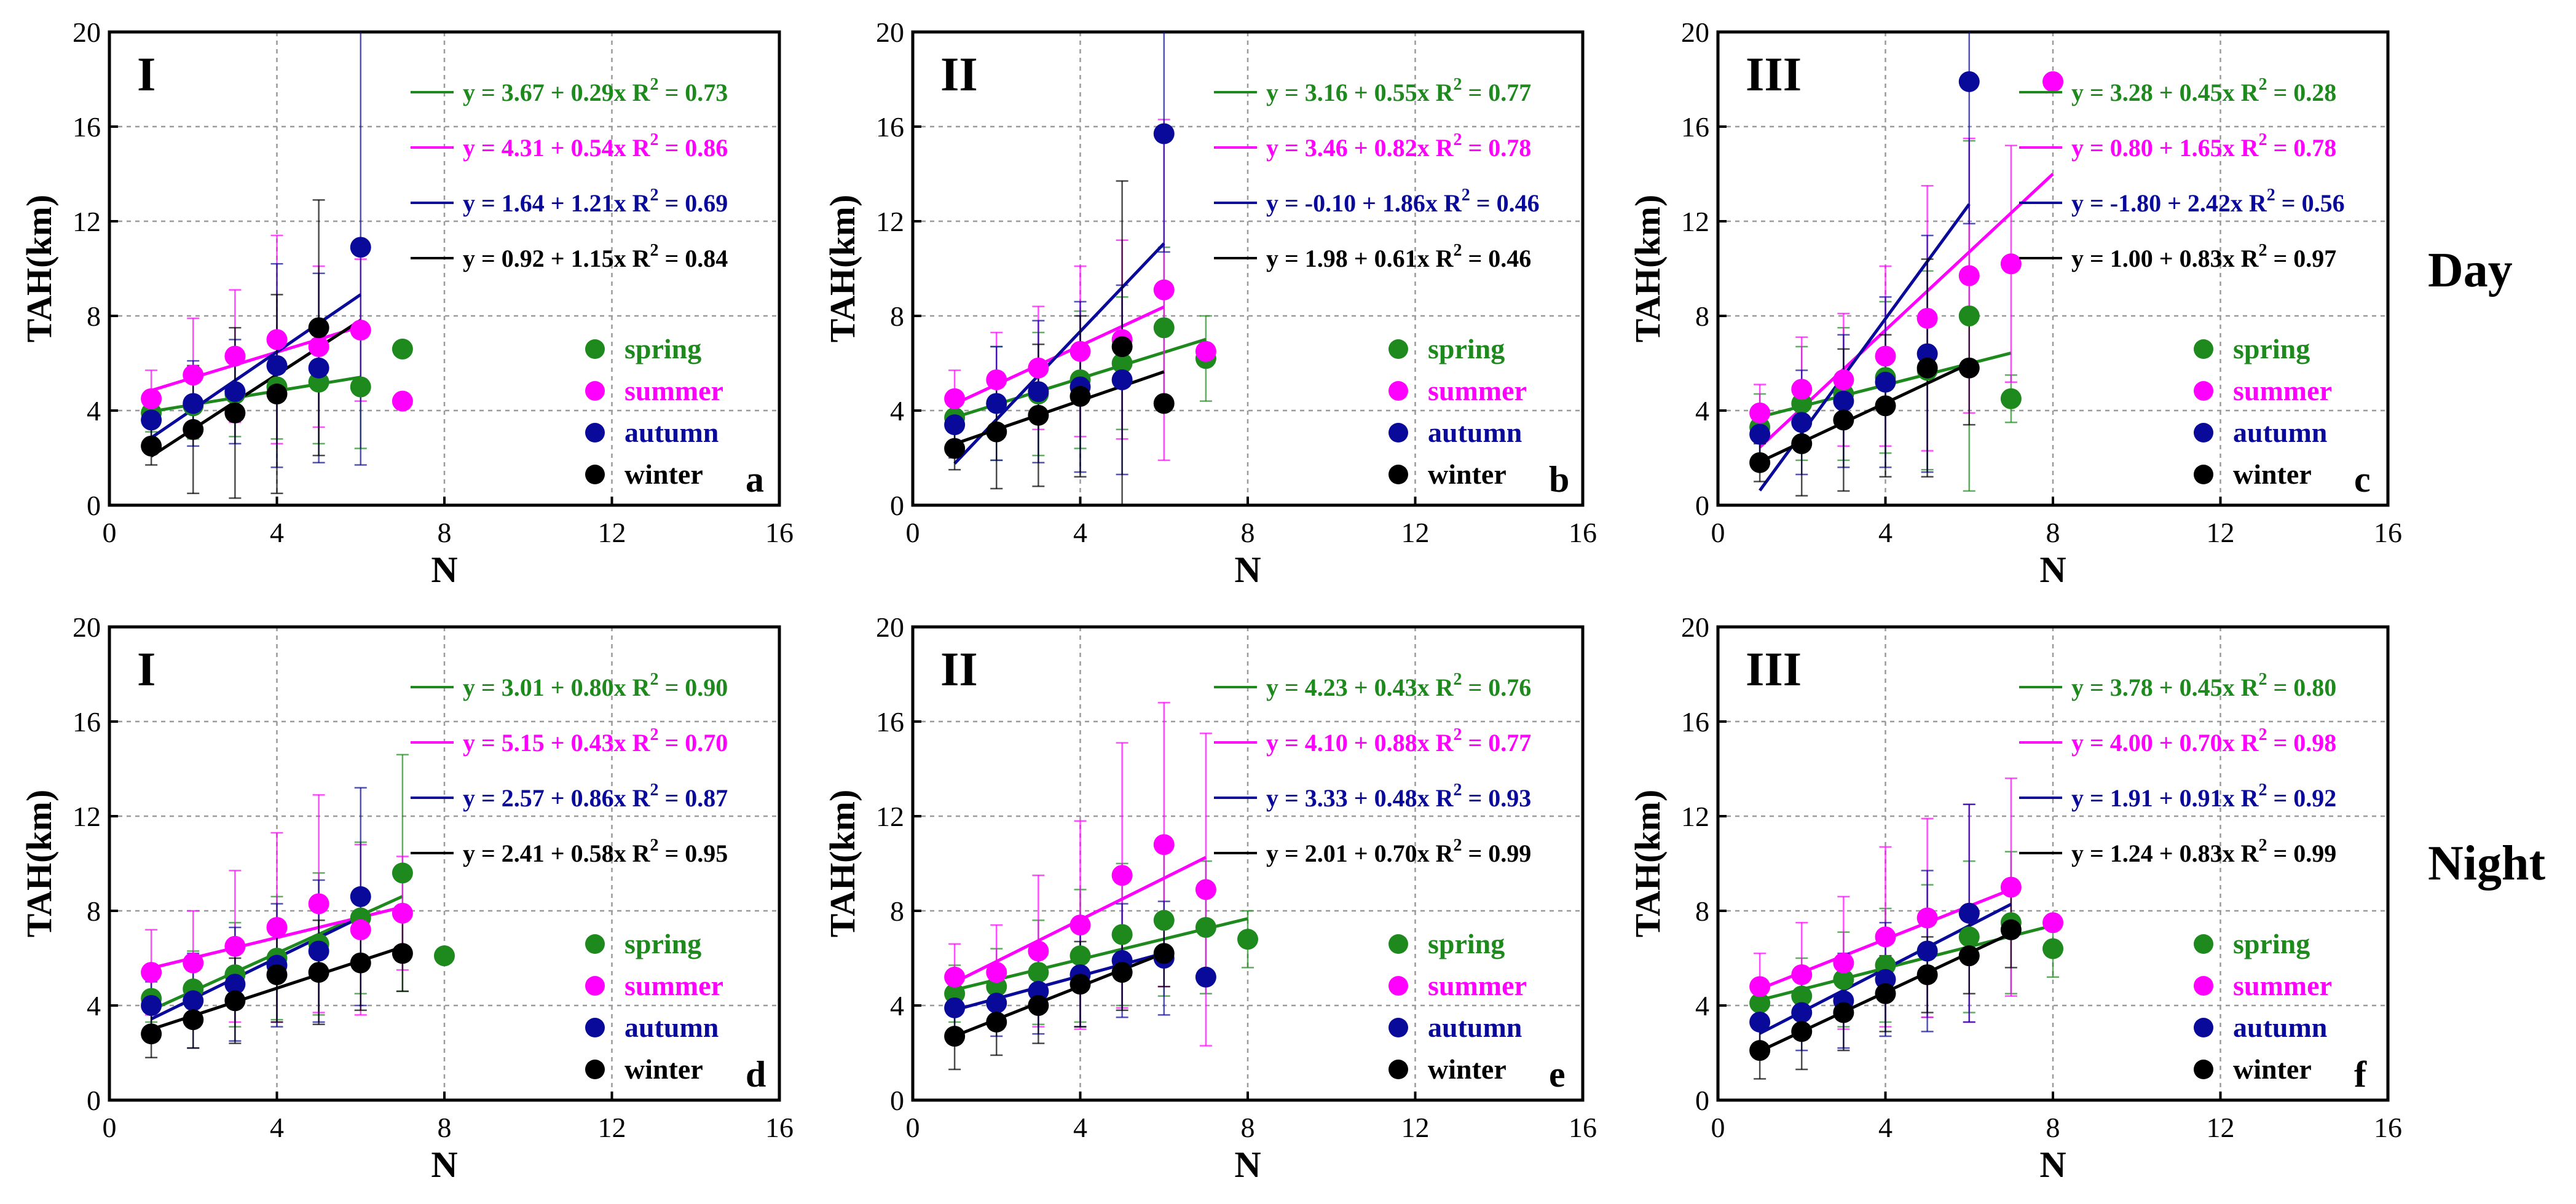 The width and height of the screenshot is (2576, 1204). I want to click on equation-summer: y = 4.10 + 0.88x R2 = 0.77, so click(1399, 741).